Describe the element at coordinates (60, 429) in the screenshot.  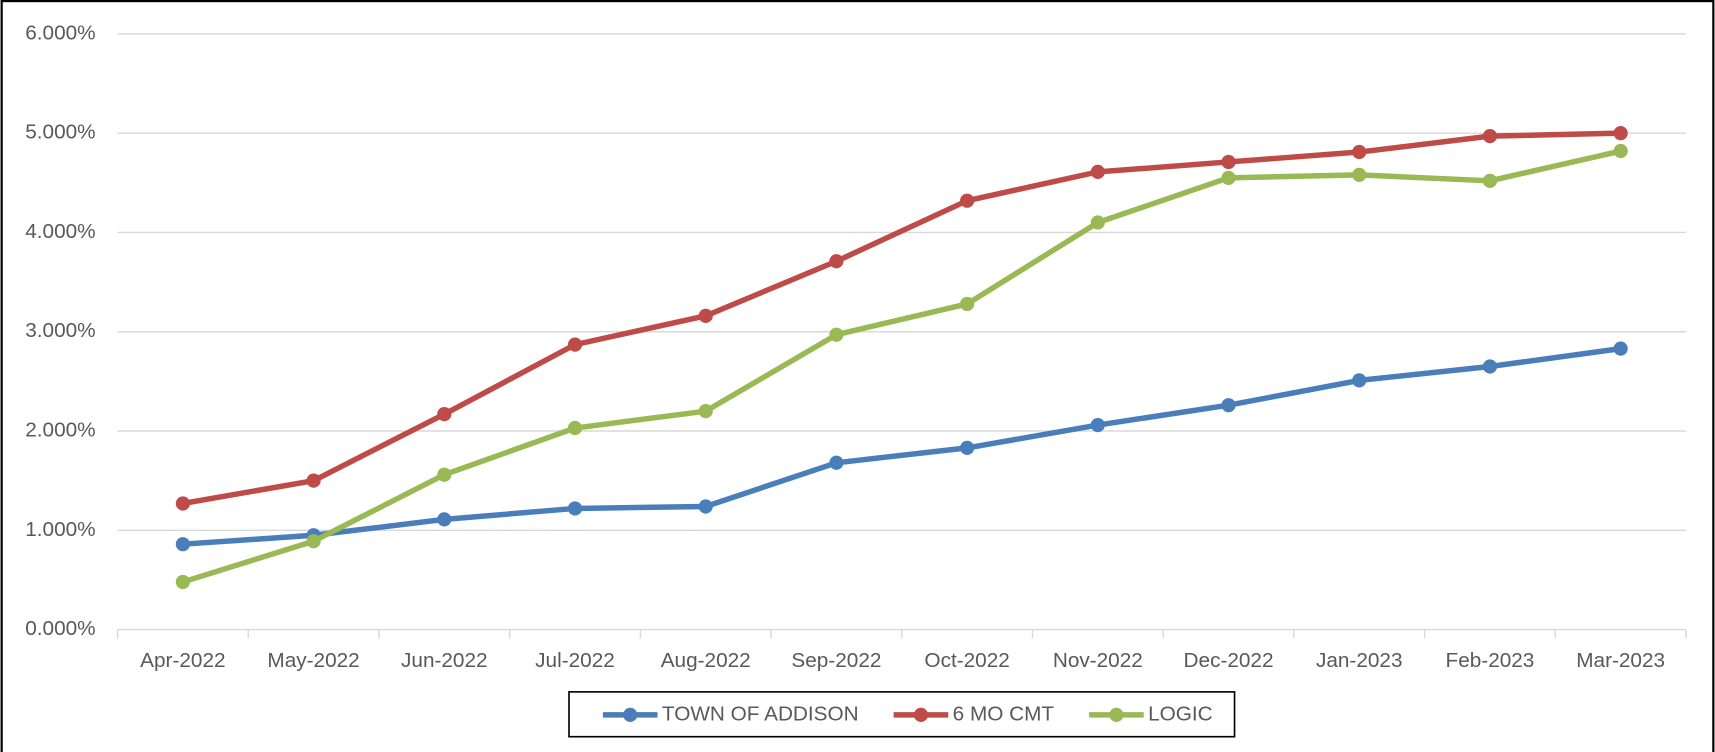
I see `y-tick-label: 2.000%` at that location.